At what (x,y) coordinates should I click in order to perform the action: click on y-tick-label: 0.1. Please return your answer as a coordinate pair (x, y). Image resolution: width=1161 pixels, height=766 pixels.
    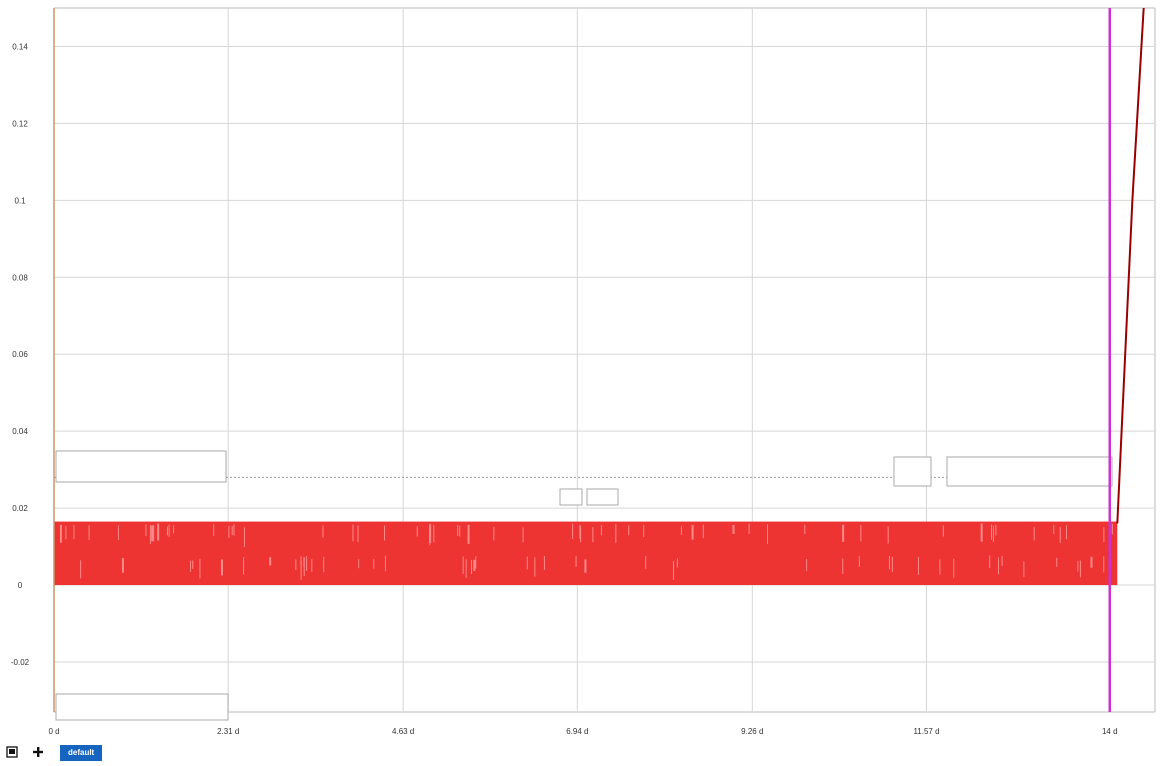
    Looking at the image, I should click on (20, 200).